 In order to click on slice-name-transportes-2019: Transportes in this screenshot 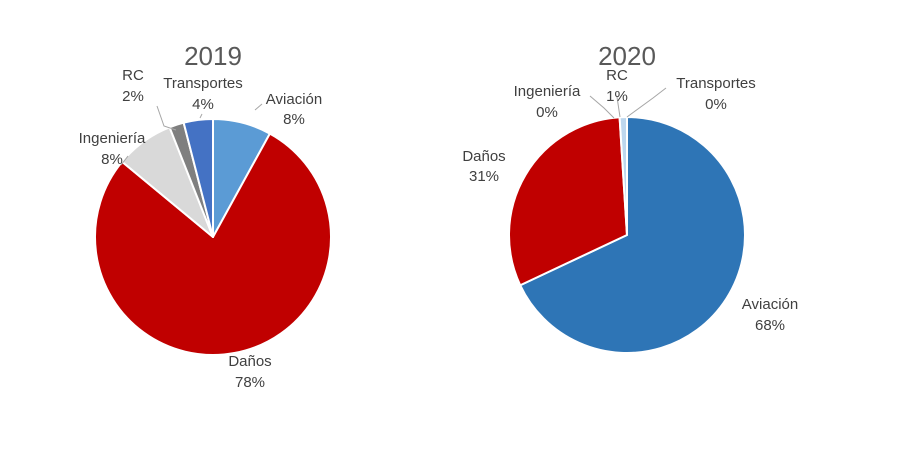, I will do `click(202, 83)`.